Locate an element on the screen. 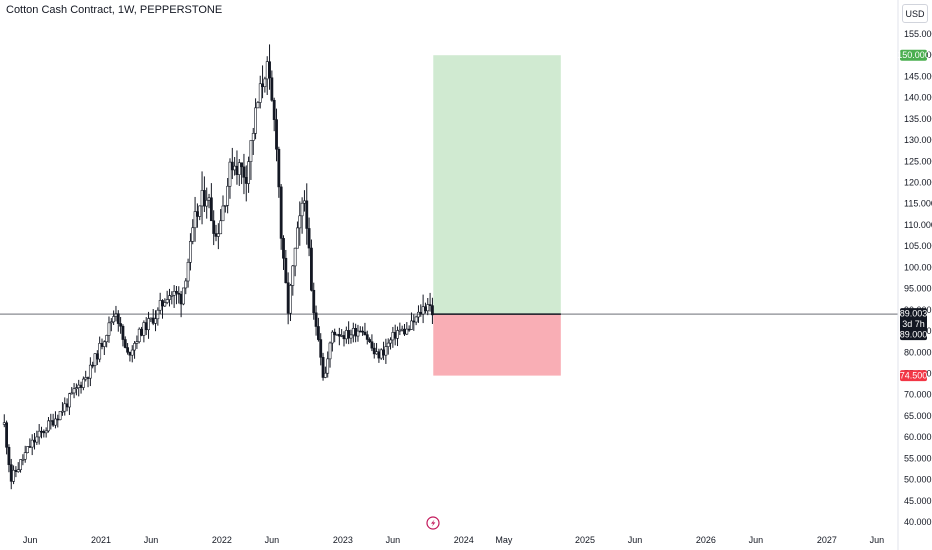  time-tick-label: 2023 is located at coordinates (343, 540).